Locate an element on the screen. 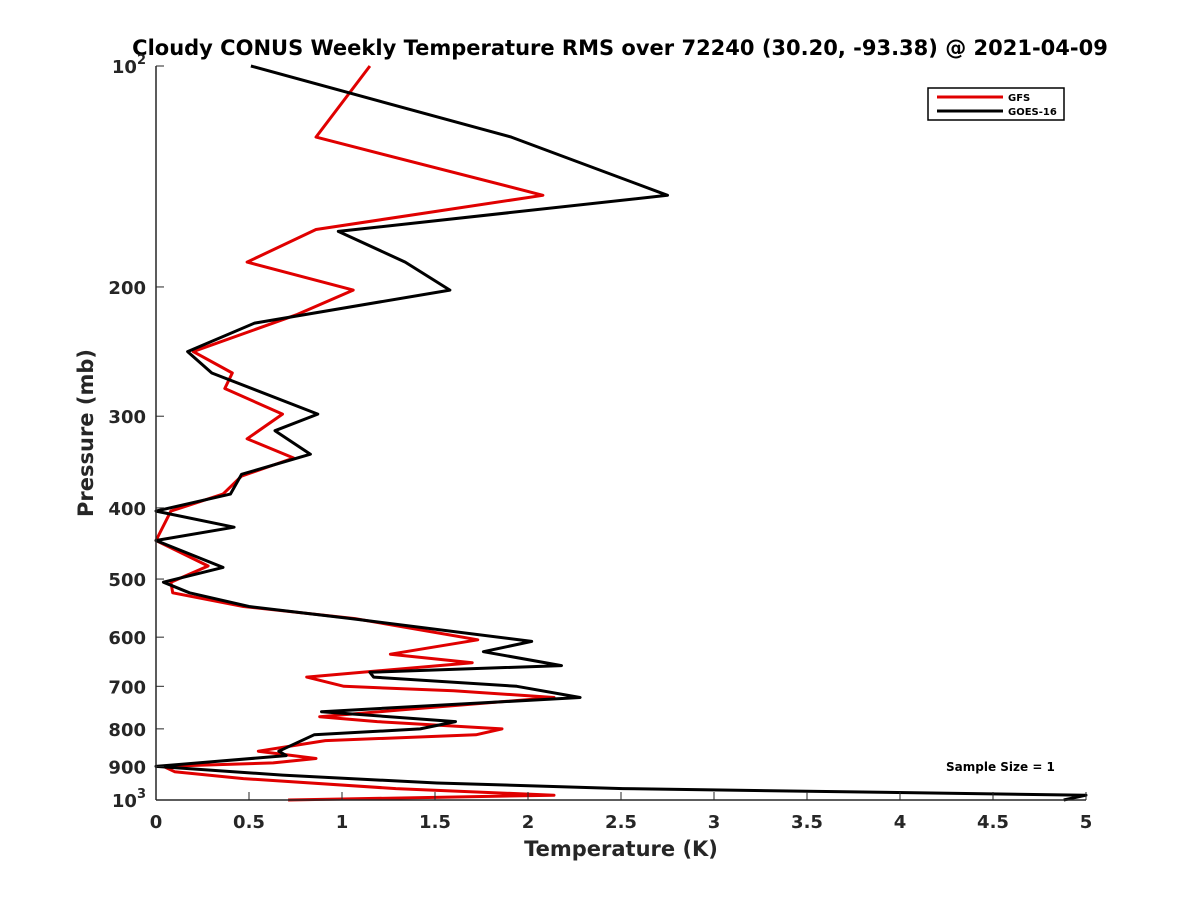 The image size is (1200, 900). y-tick-label: 10³ is located at coordinates (129, 799).